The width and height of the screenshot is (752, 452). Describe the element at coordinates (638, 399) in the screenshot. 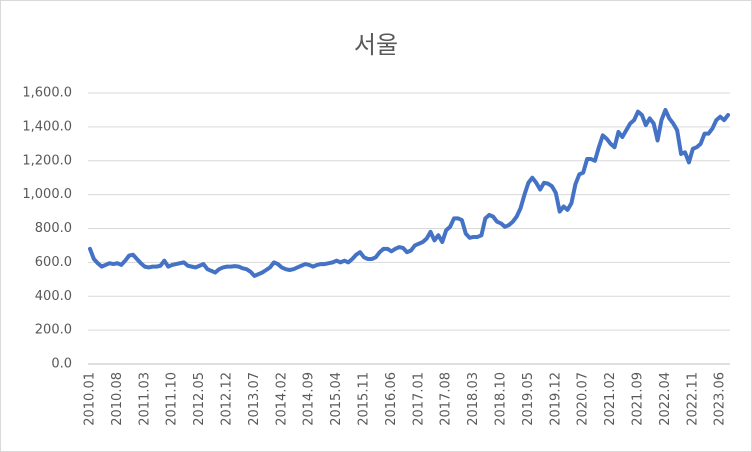

I see `x-tick-label: 2021.09` at that location.